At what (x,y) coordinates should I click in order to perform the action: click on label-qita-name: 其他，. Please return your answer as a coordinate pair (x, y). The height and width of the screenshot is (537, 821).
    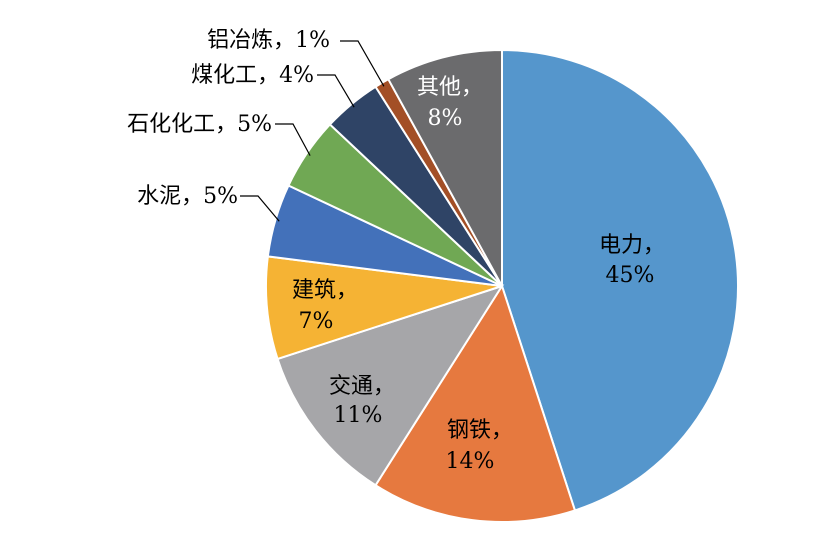
    Looking at the image, I should click on (450, 87).